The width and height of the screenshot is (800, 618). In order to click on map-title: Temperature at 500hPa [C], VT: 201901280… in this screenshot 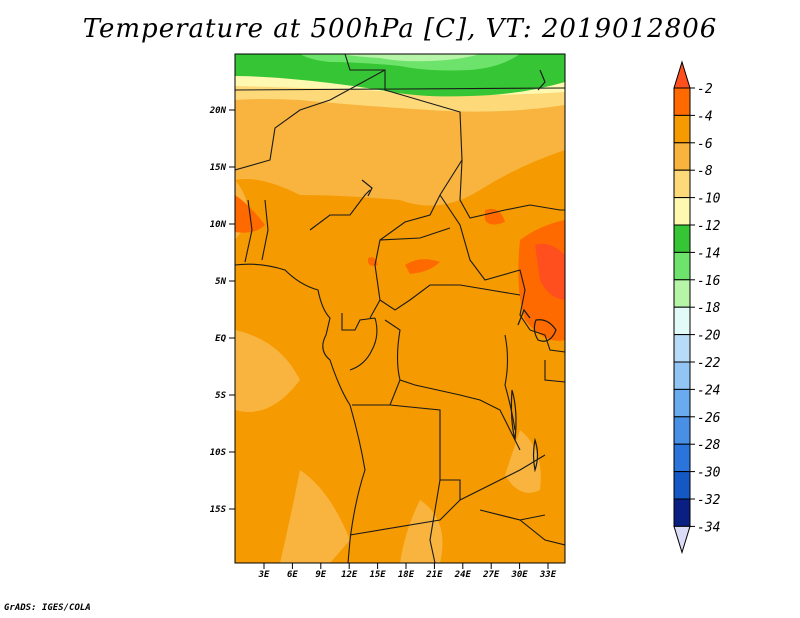, I will do `click(400, 29)`.